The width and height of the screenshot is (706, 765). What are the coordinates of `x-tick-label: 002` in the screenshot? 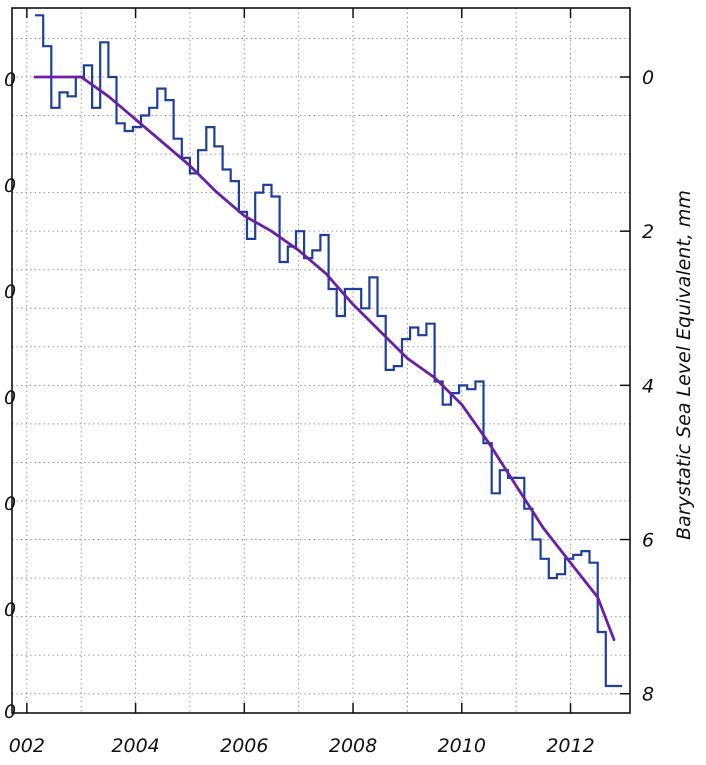 It's located at (27, 746).